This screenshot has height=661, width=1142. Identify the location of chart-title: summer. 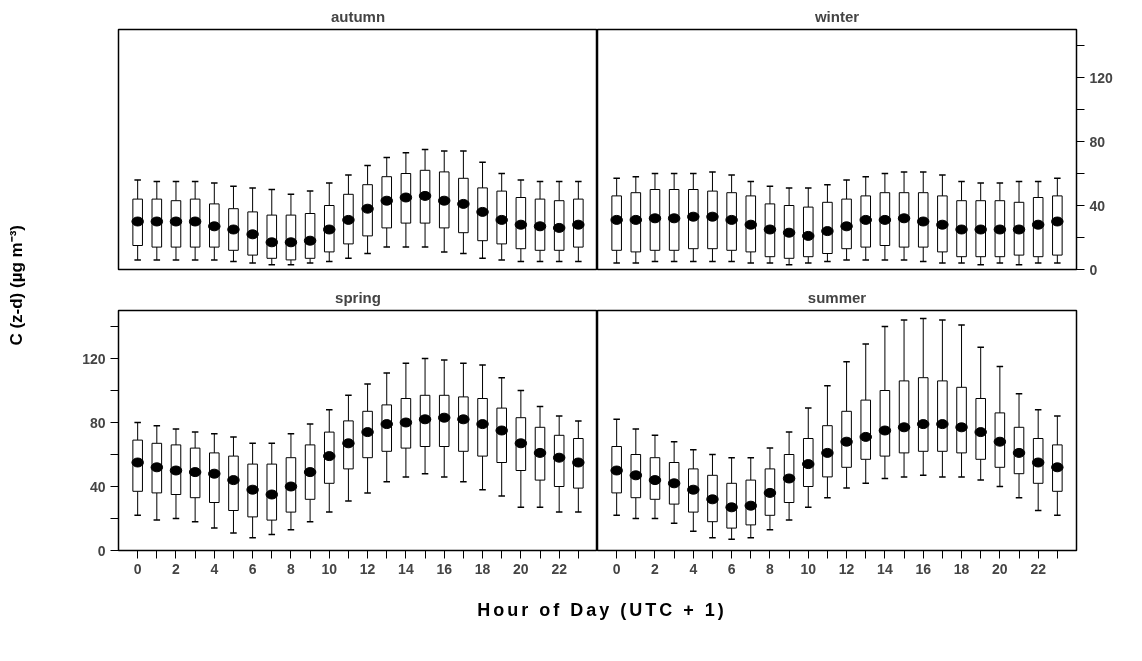
(837, 297).